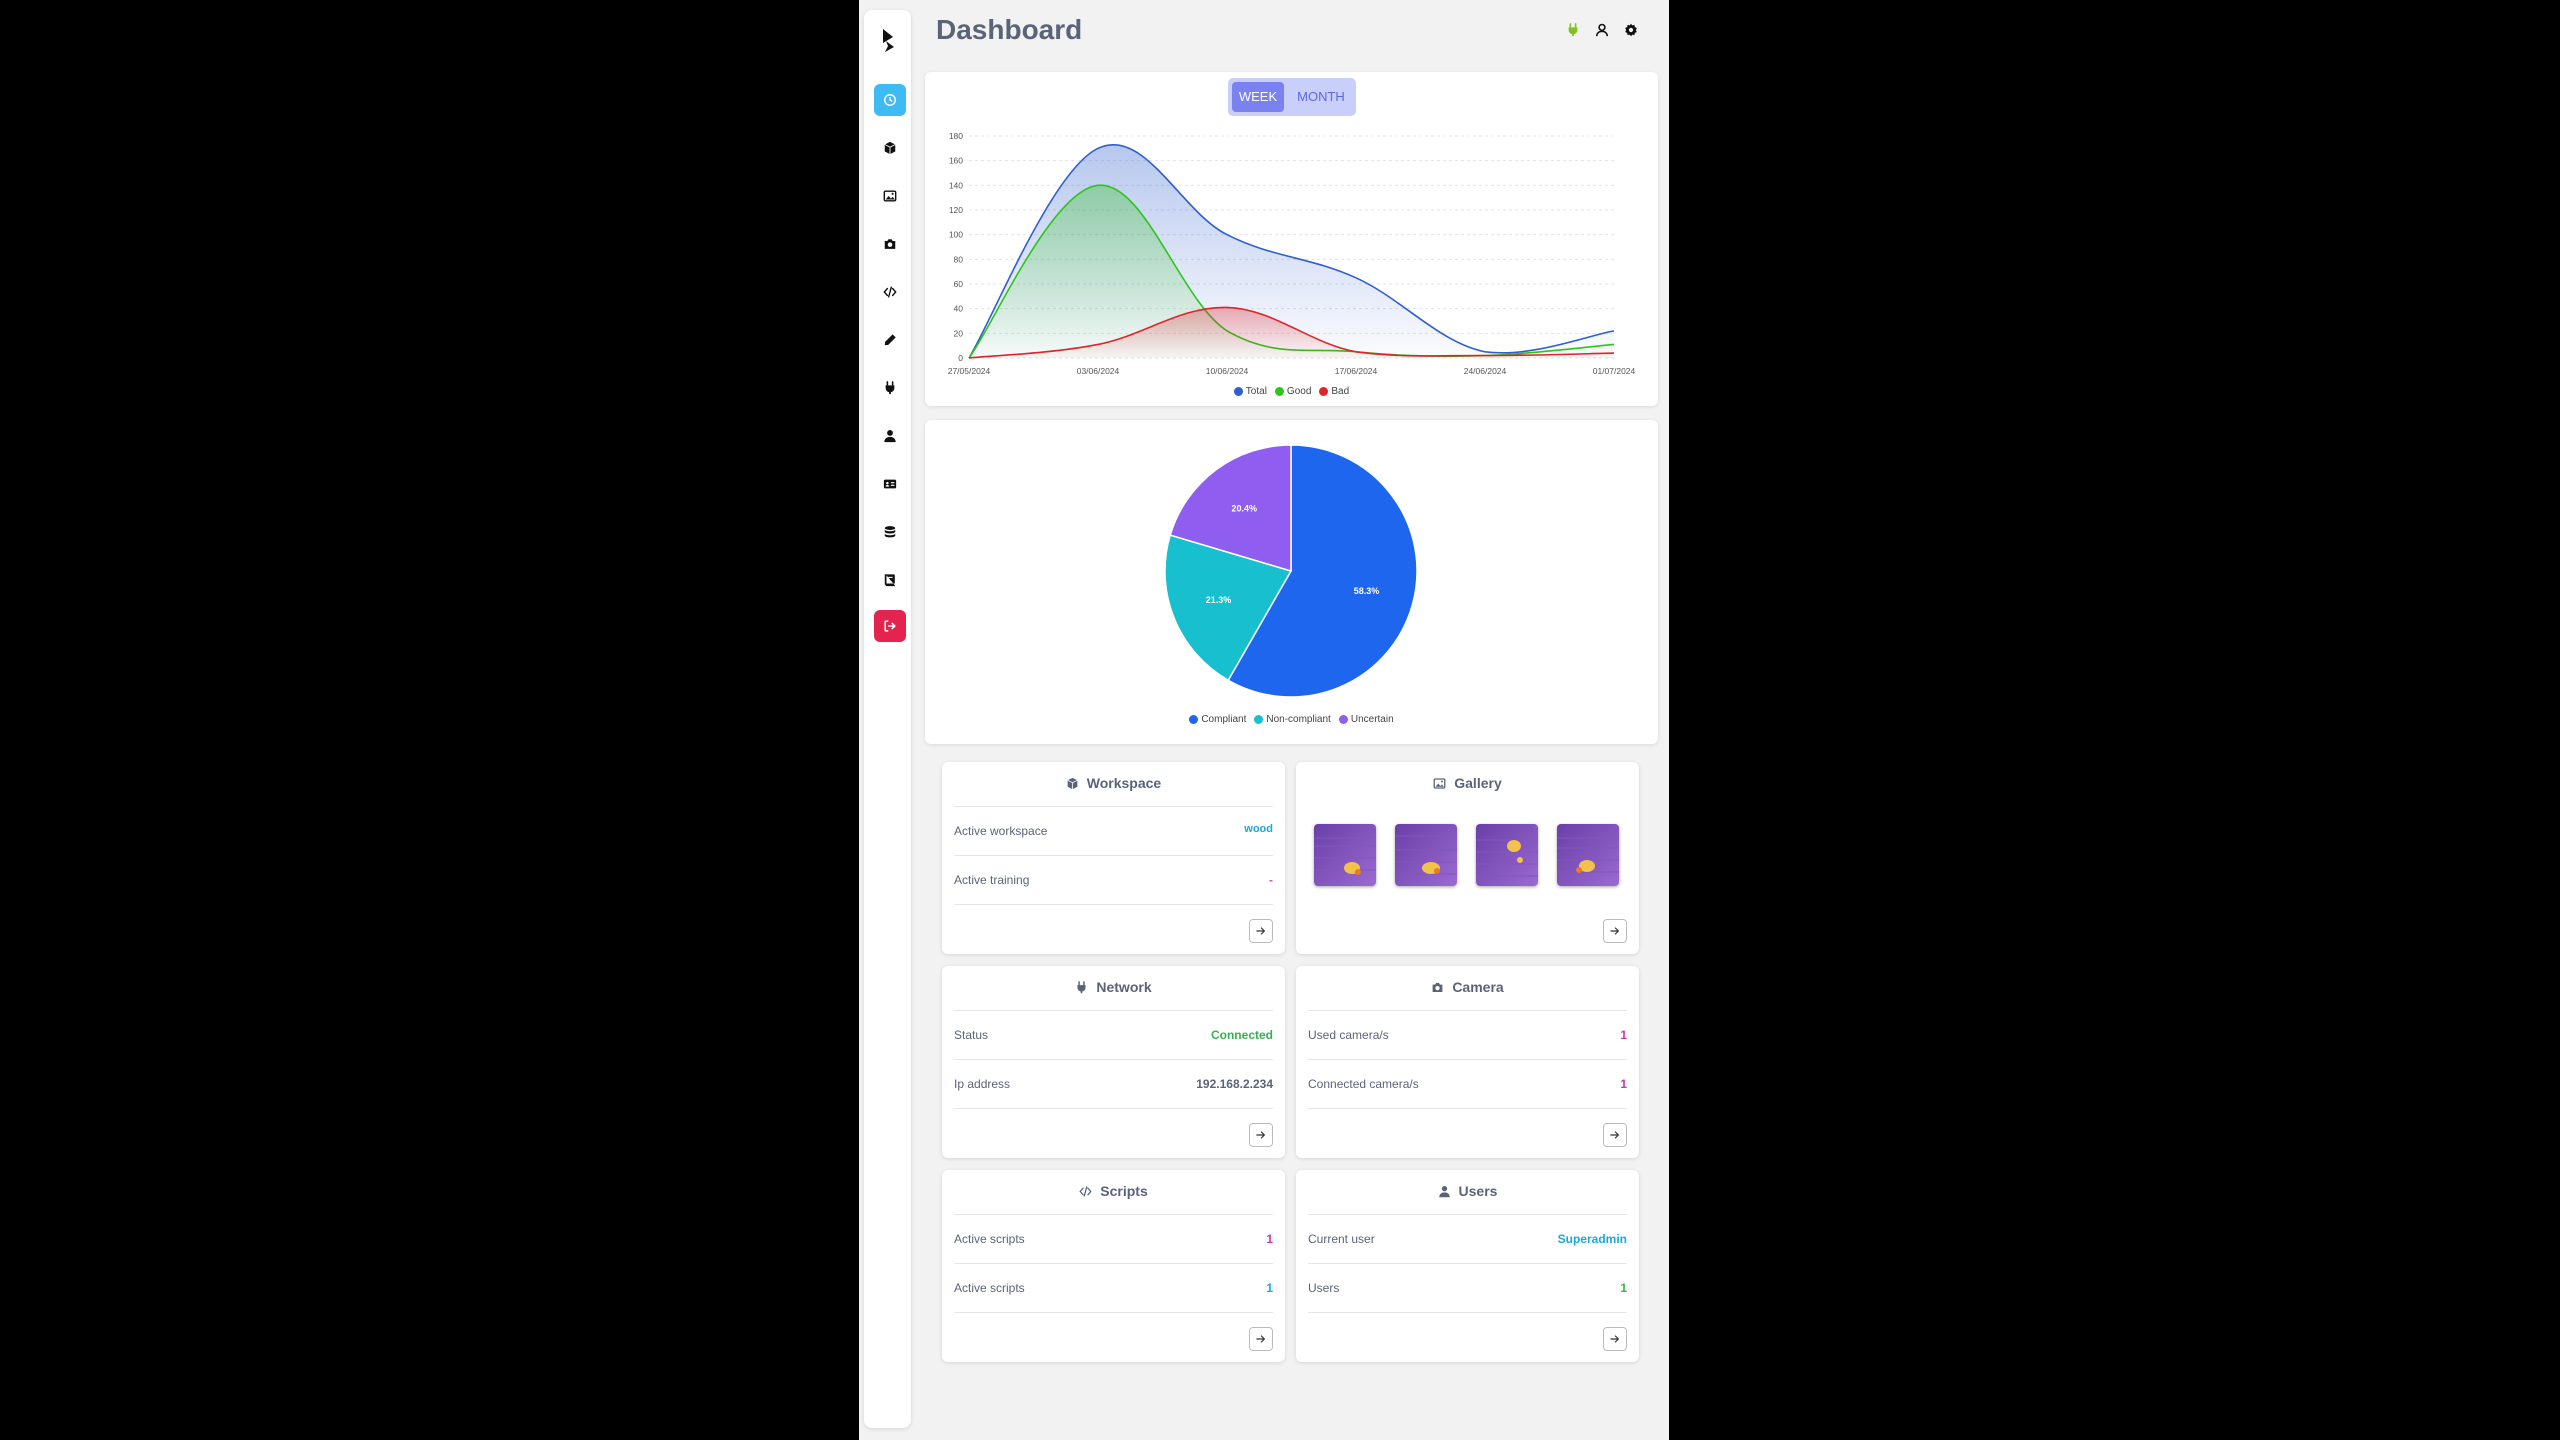 This screenshot has height=1440, width=2560. I want to click on open-network-button, so click(1261, 1135).